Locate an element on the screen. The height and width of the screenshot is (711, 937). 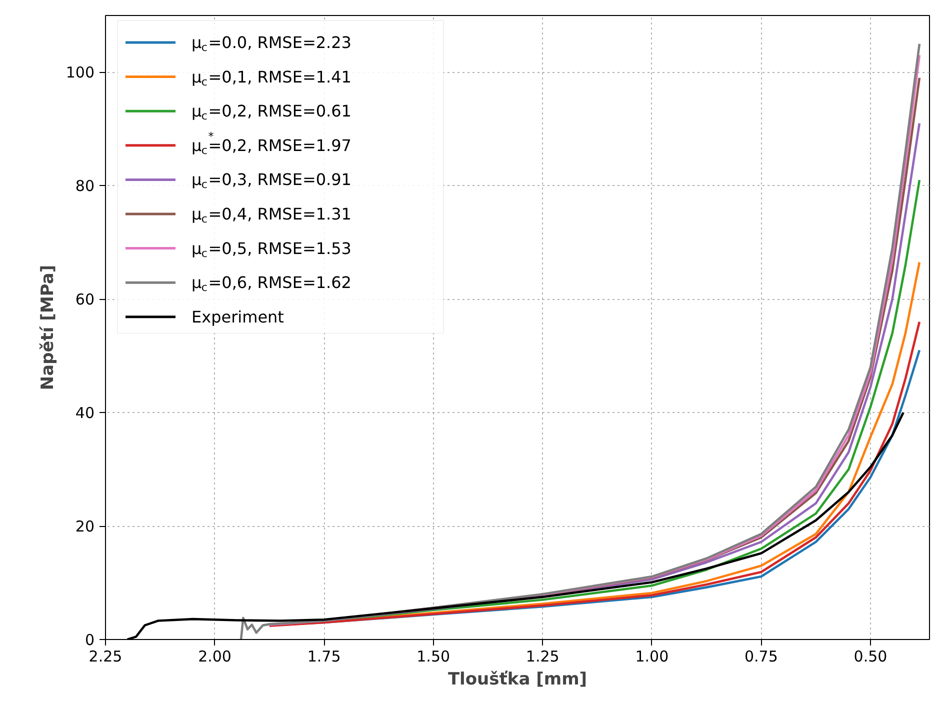
y-tick-label: 80 is located at coordinates (85, 186).